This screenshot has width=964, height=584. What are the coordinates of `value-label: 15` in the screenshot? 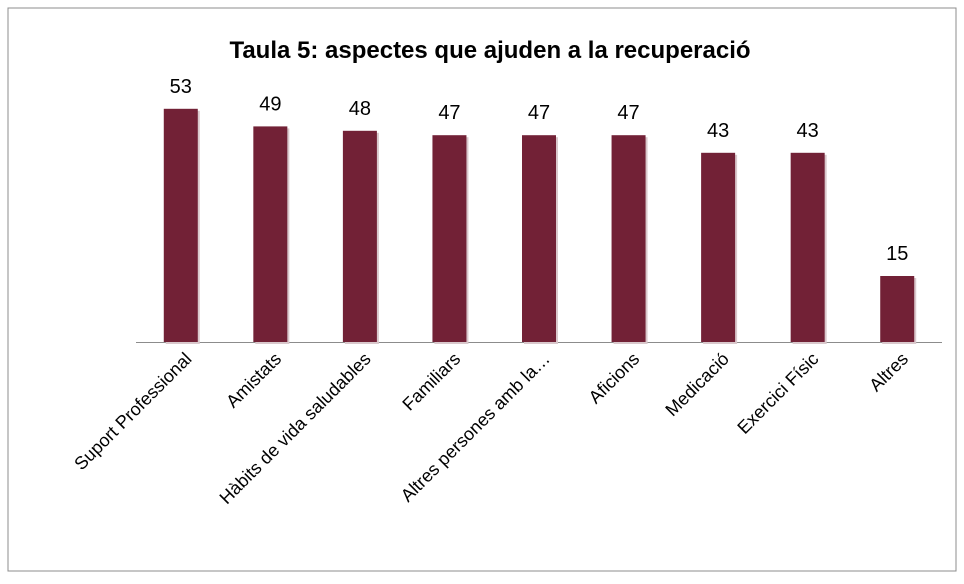 It's located at (897, 254).